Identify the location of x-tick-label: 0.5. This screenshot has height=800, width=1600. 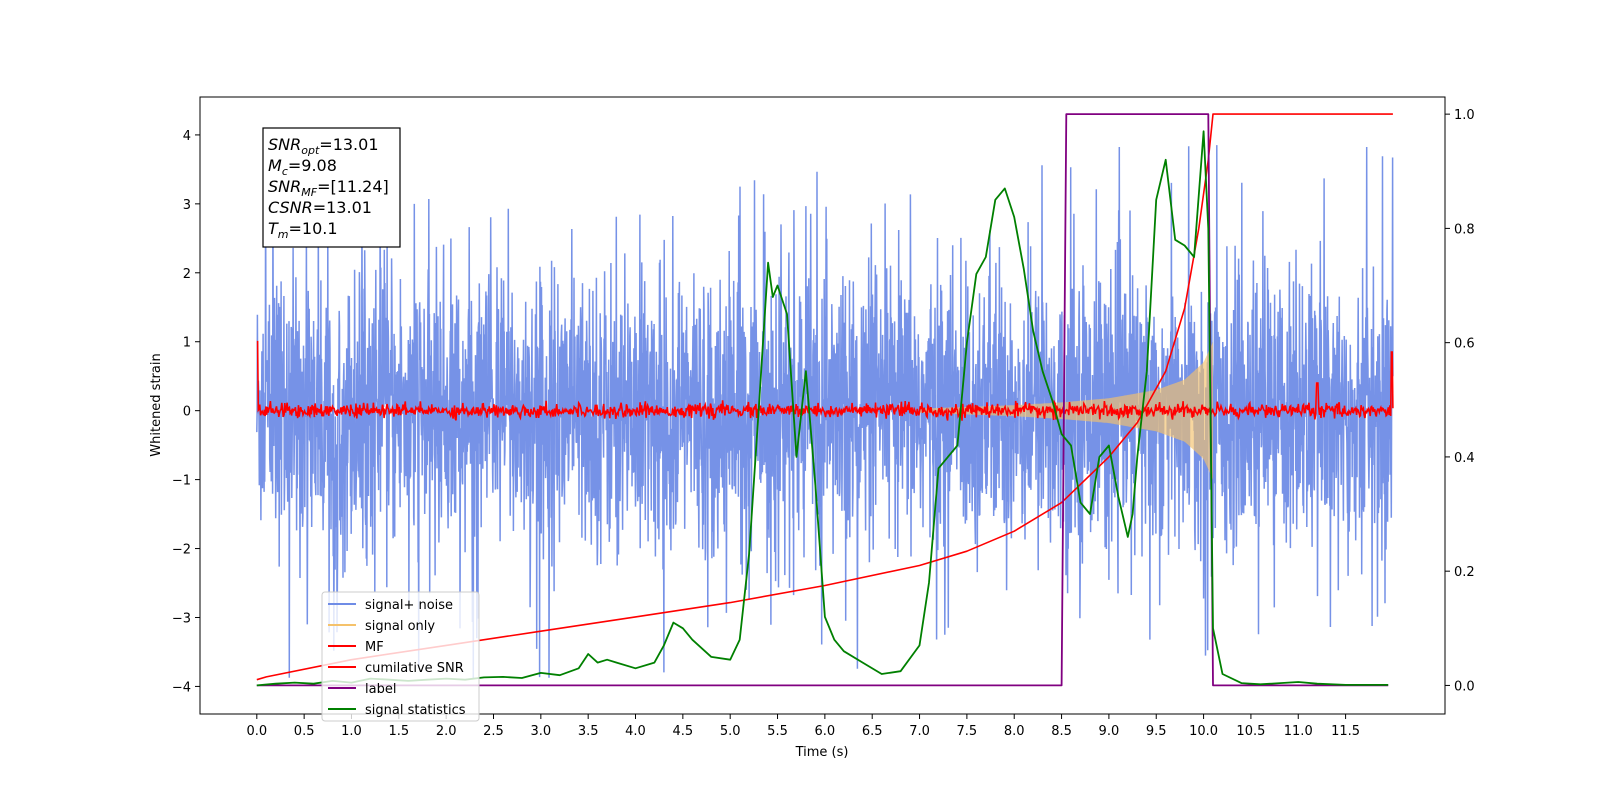
(304, 731).